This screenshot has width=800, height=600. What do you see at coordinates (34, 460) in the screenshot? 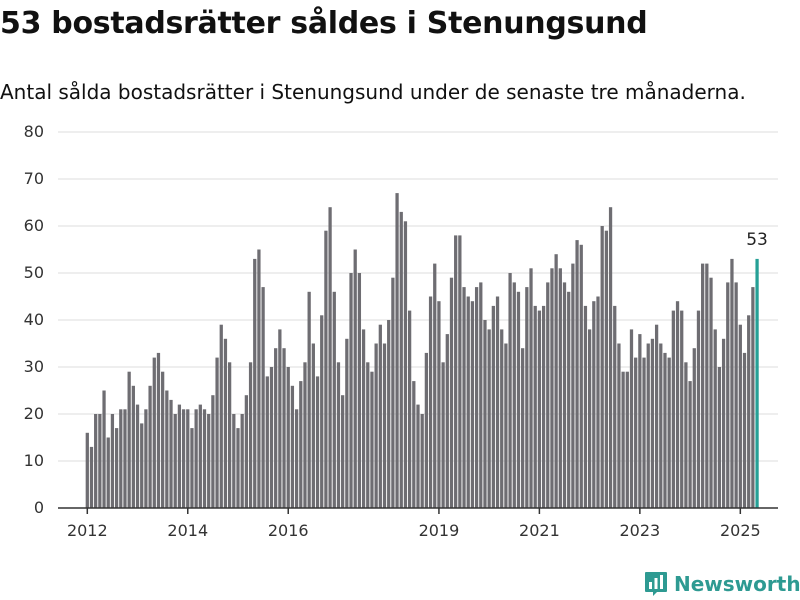
I see `y-tick-label: 10` at bounding box center [34, 460].